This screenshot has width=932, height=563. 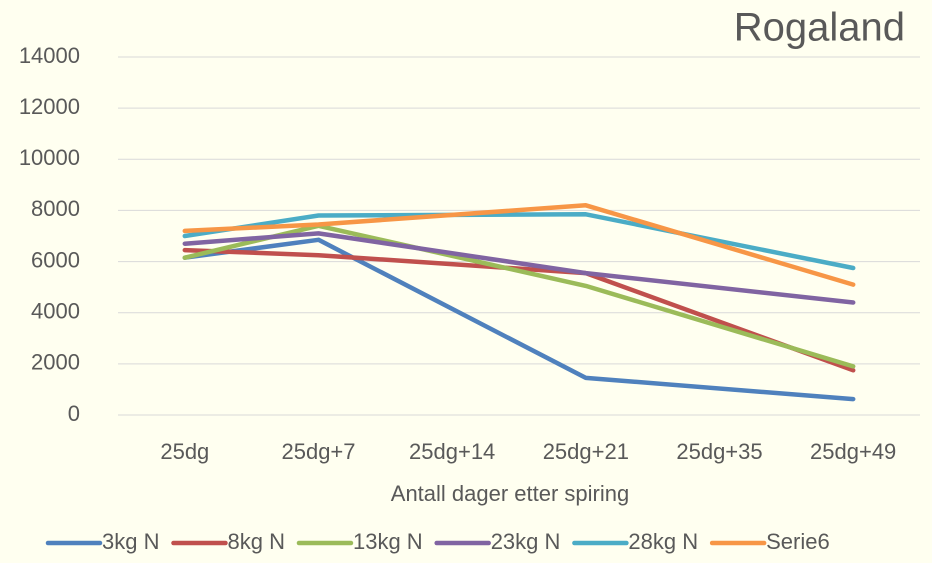 I want to click on legend-label: 3kg N, so click(x=130, y=541).